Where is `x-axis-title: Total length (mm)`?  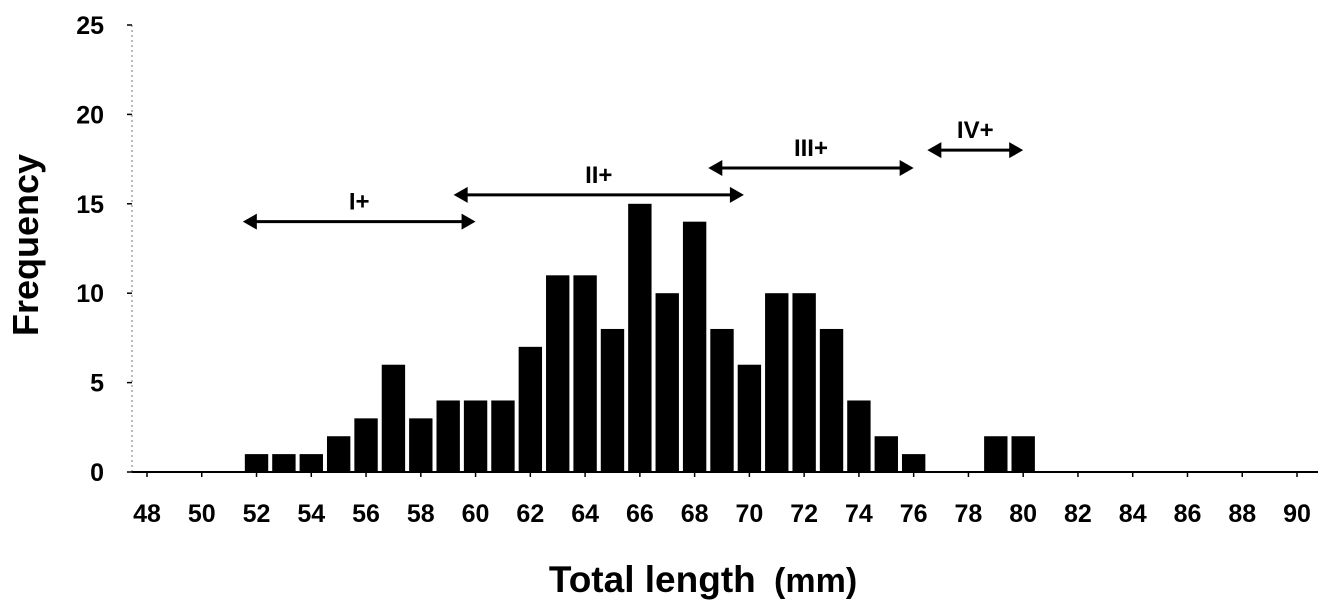 x-axis-title: Total length (mm) is located at coordinates (703, 579).